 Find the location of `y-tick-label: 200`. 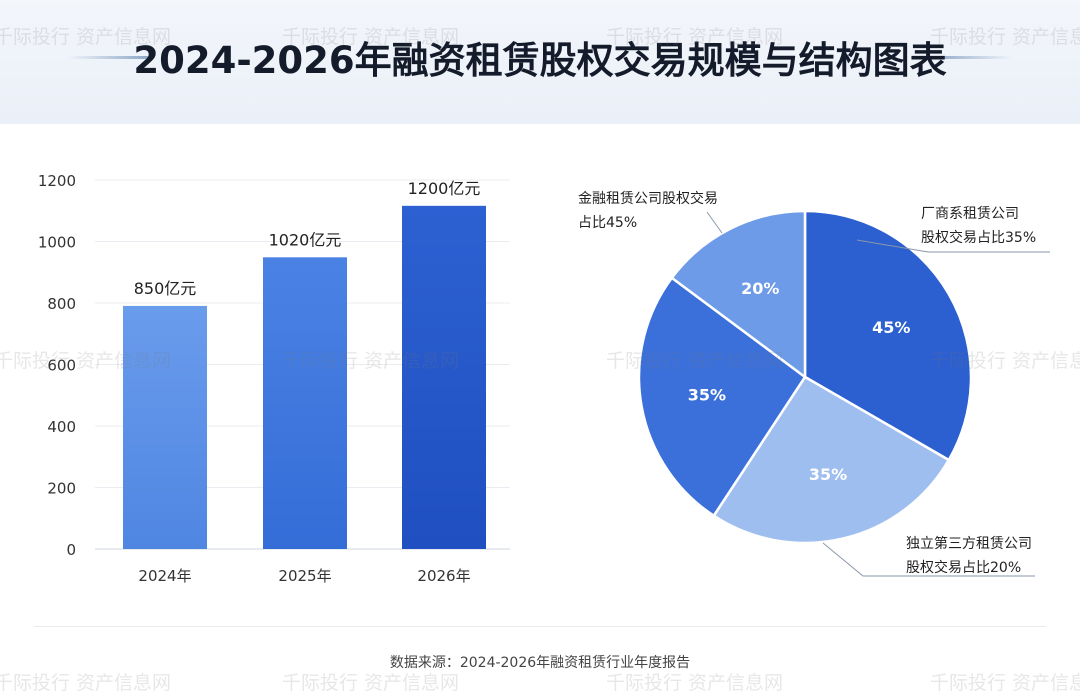

y-tick-label: 200 is located at coordinates (61, 489).